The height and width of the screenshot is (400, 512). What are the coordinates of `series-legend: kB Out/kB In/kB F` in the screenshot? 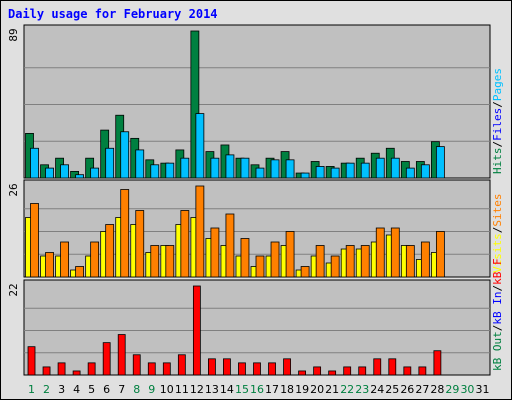 It's located at (497, 314).